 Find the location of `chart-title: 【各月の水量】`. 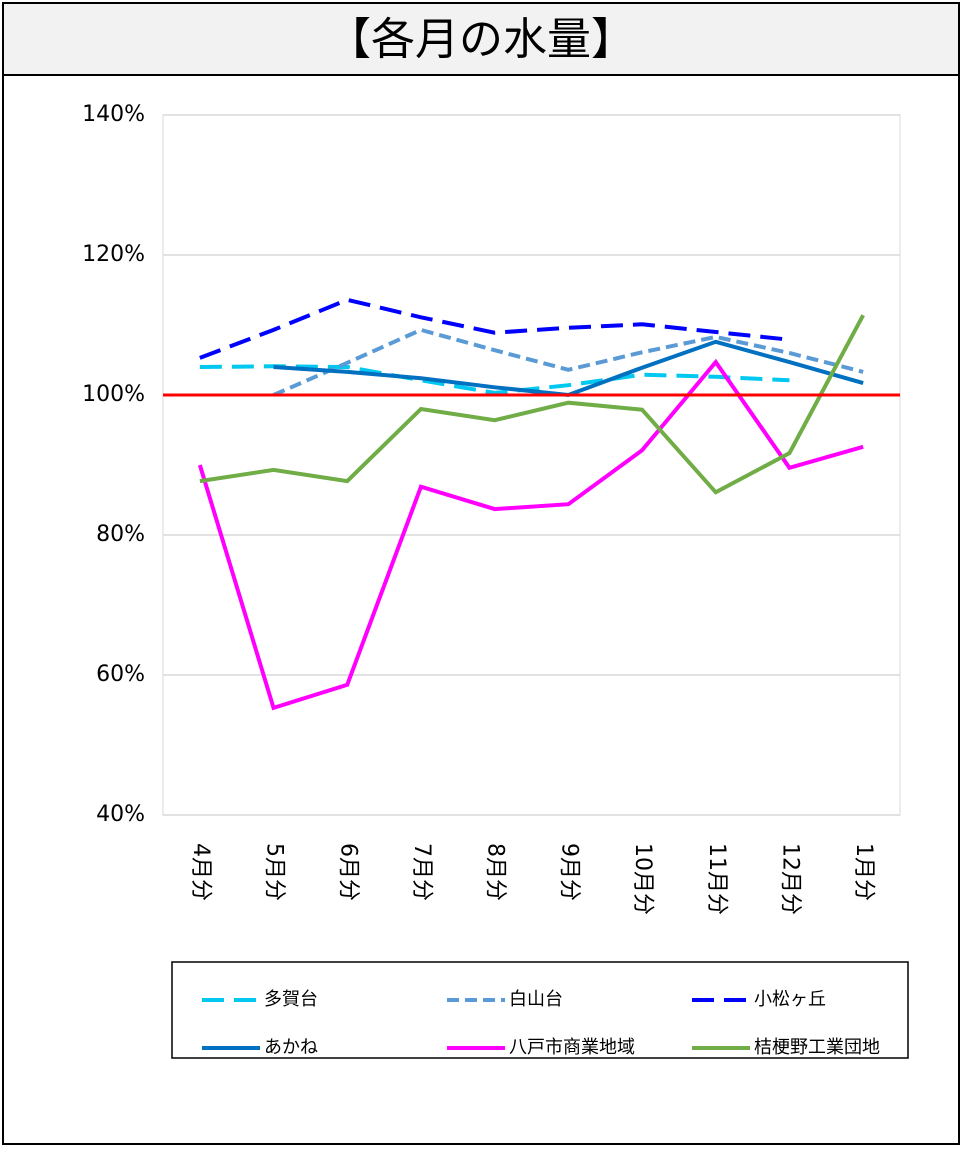

chart-title: 【各月の水量】 is located at coordinates (481, 39).